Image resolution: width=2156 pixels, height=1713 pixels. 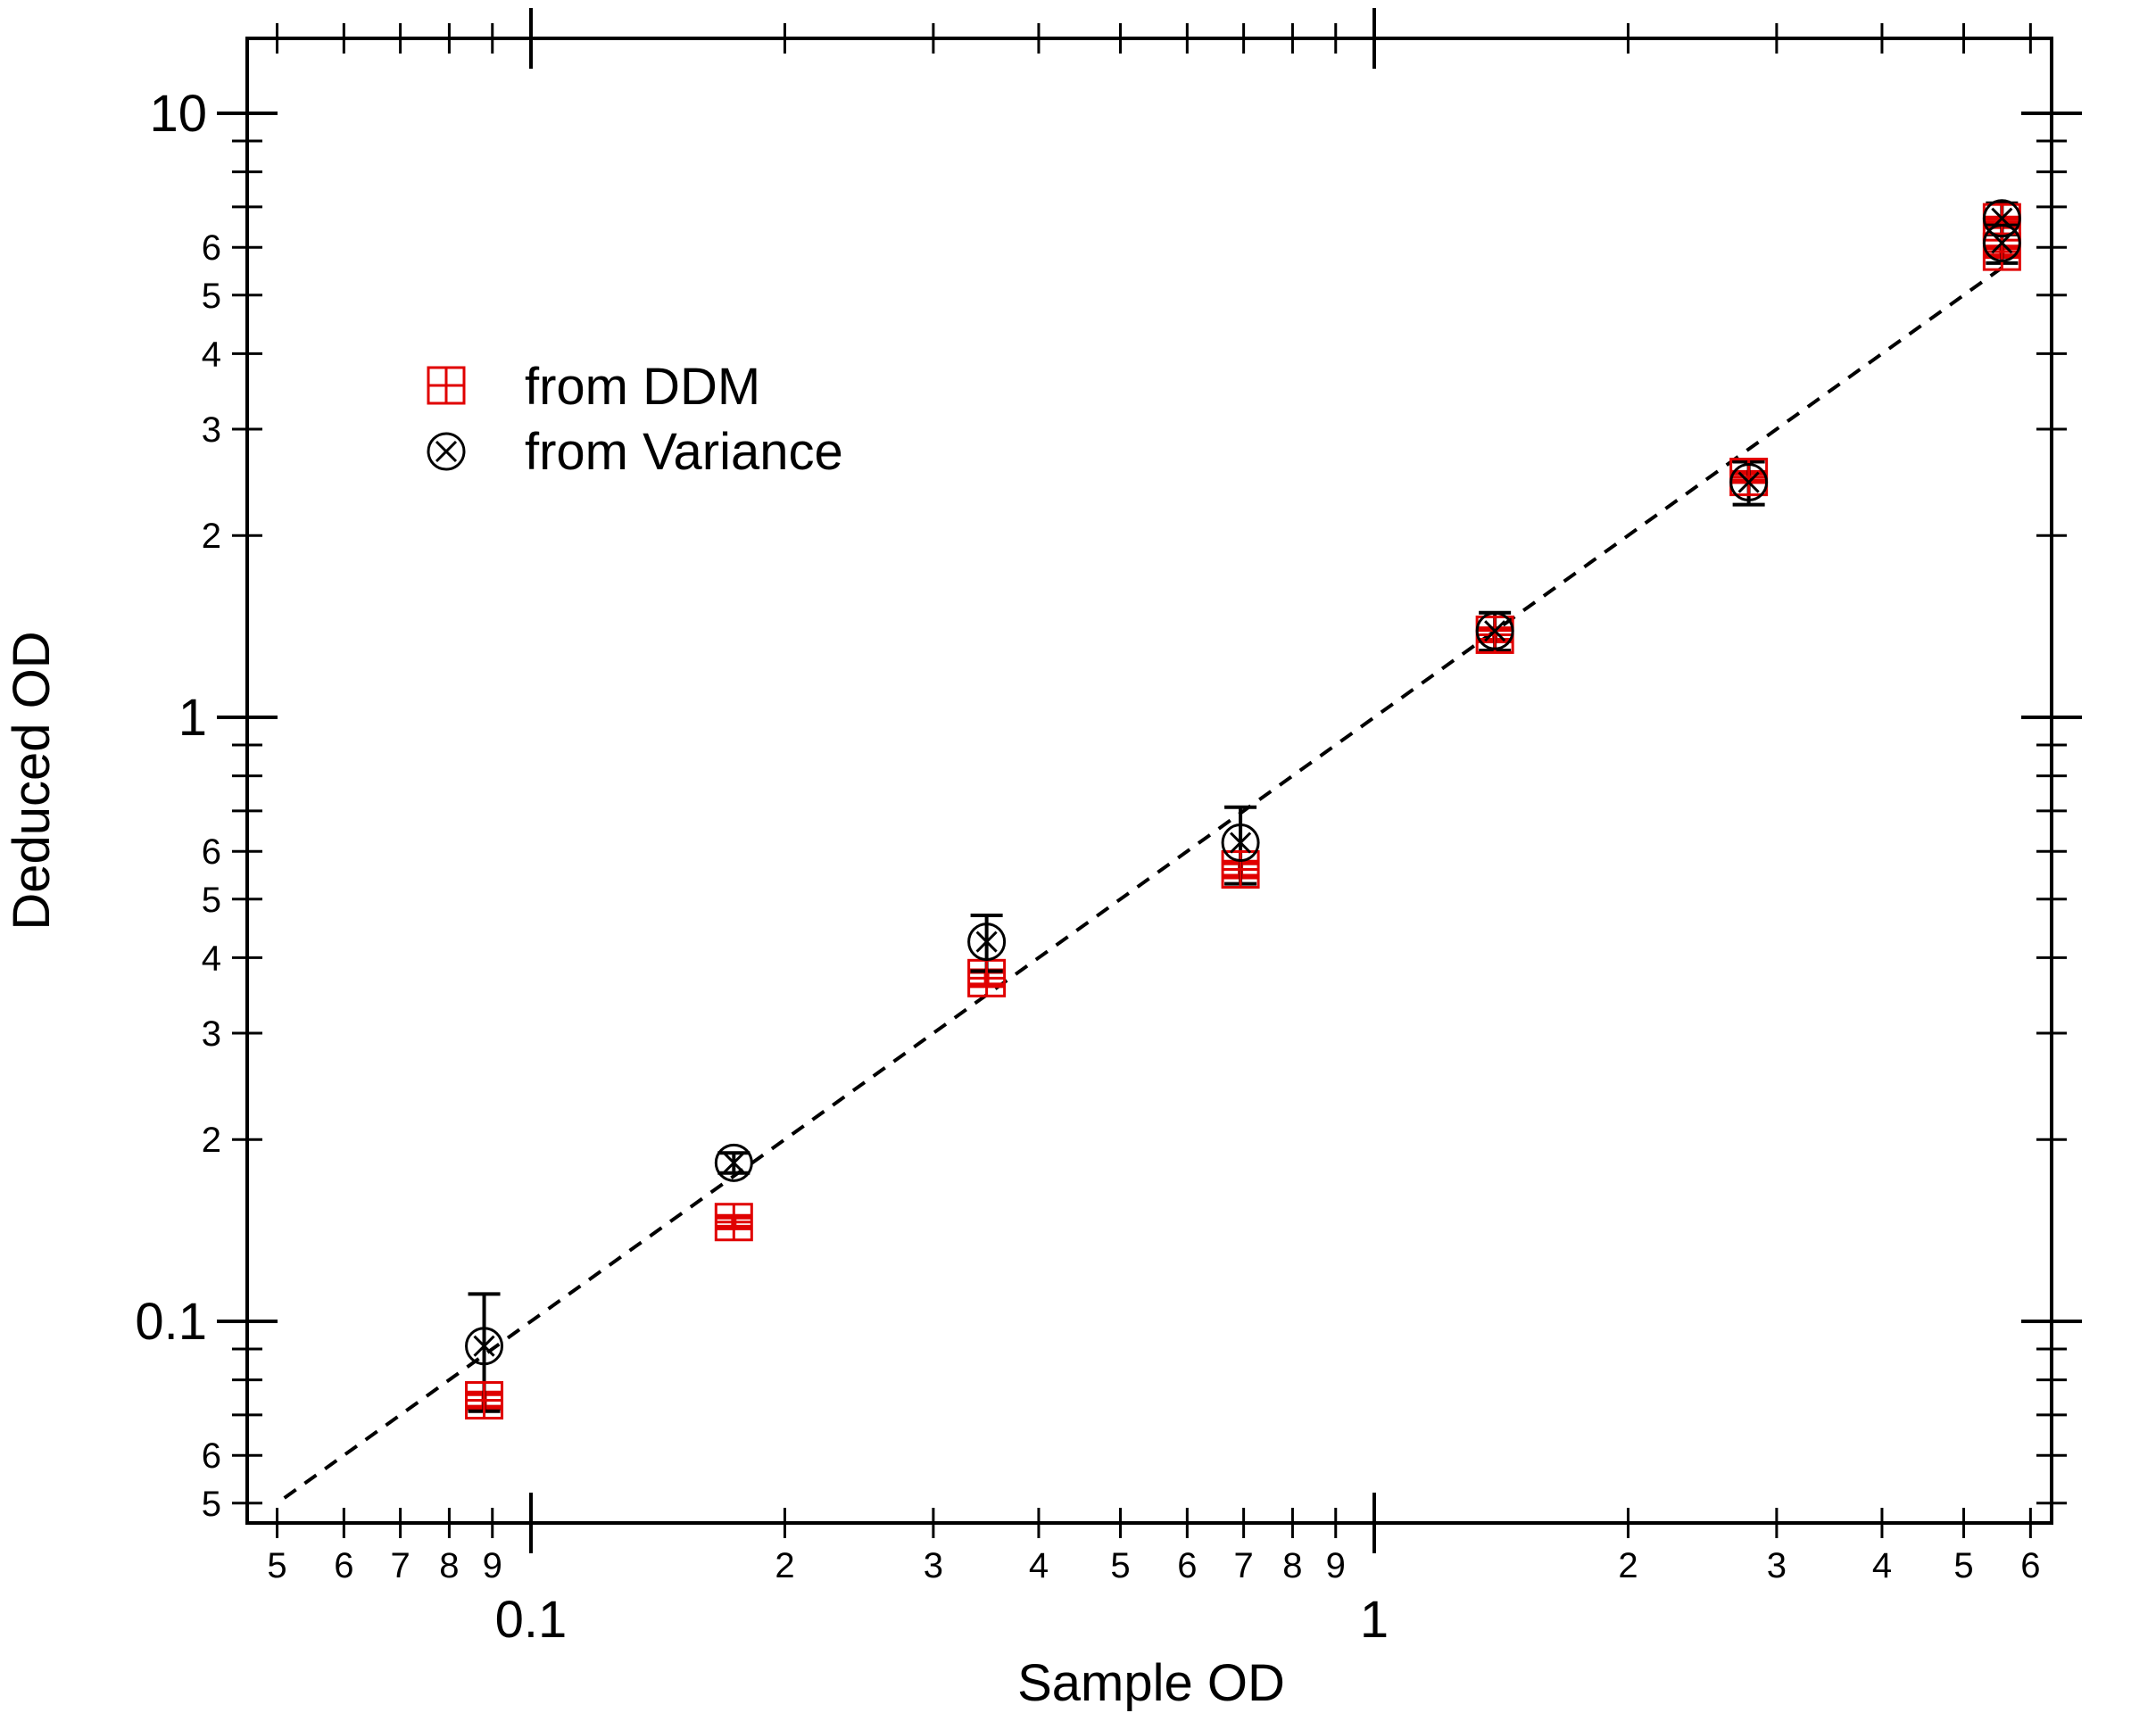 I want to click on y-major-tick-label: 10, so click(x=178, y=114).